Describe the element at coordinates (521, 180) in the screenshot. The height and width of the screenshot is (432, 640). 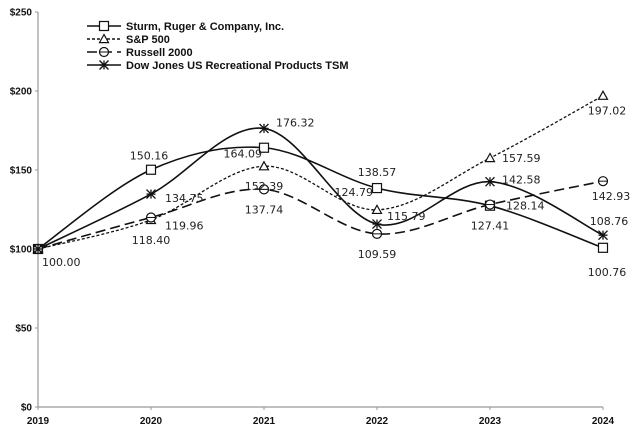
I see `data-label: 142.58` at that location.